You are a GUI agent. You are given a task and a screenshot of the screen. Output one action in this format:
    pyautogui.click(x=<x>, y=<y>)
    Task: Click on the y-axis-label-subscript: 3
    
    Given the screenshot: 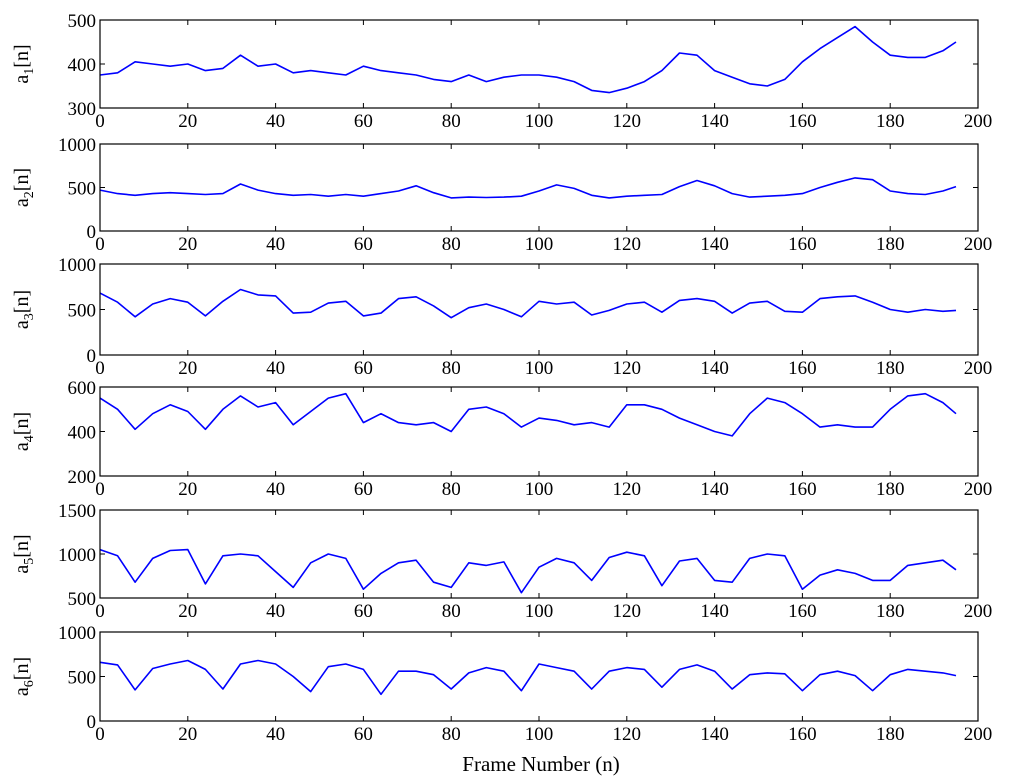 What is the action you would take?
    pyautogui.click(x=29, y=316)
    